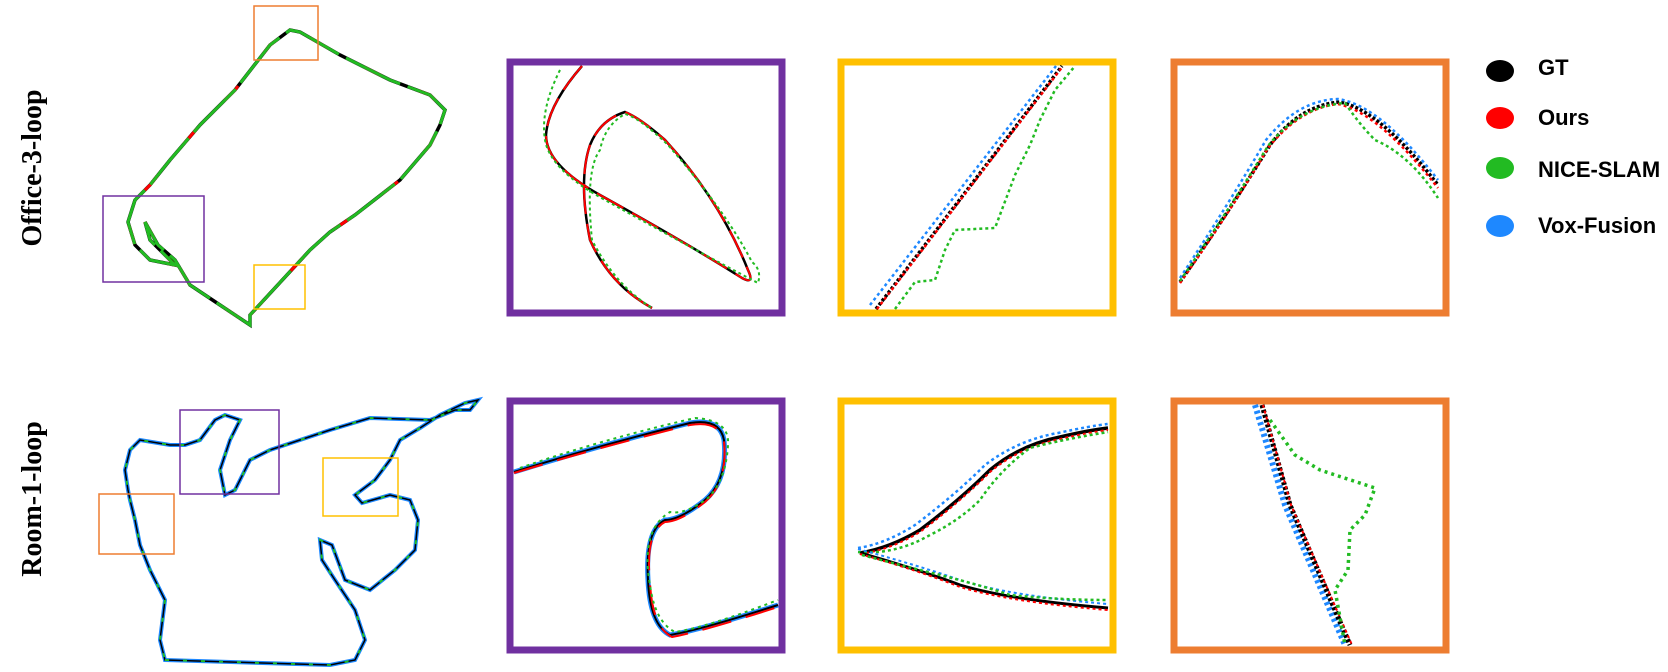  What do you see at coordinates (1310, 525) in the screenshot?
I see `room-zoom-orange` at bounding box center [1310, 525].